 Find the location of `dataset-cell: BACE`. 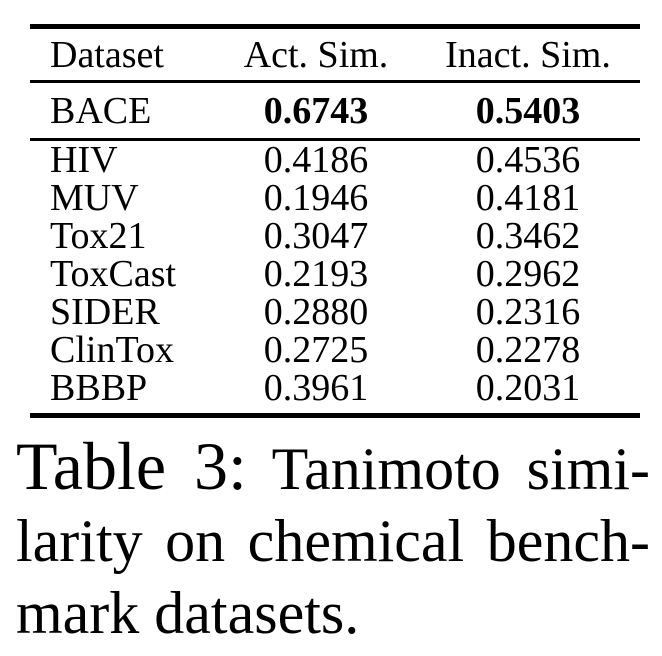

dataset-cell: BACE is located at coordinates (101, 110).